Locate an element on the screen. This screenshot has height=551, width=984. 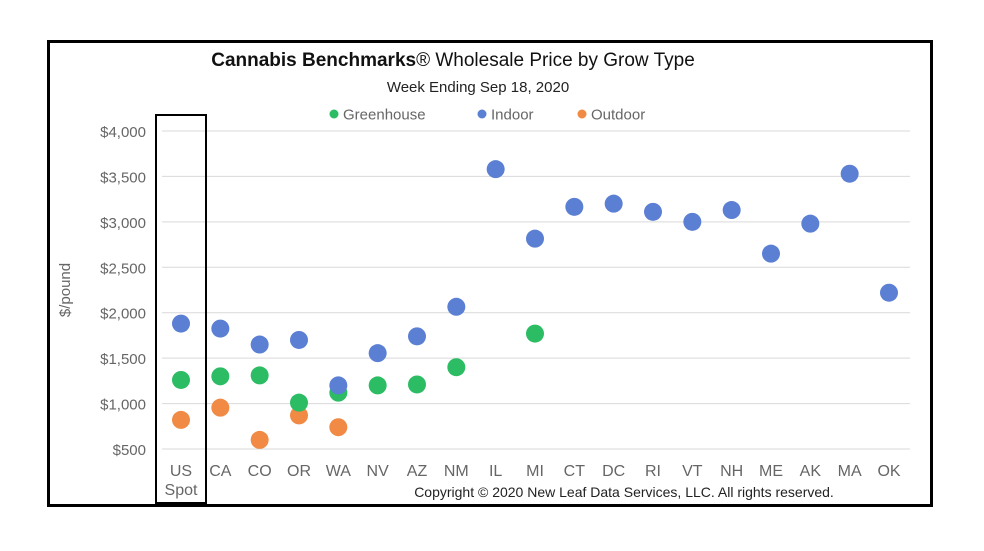
point-indoor-nh is located at coordinates (731, 210).